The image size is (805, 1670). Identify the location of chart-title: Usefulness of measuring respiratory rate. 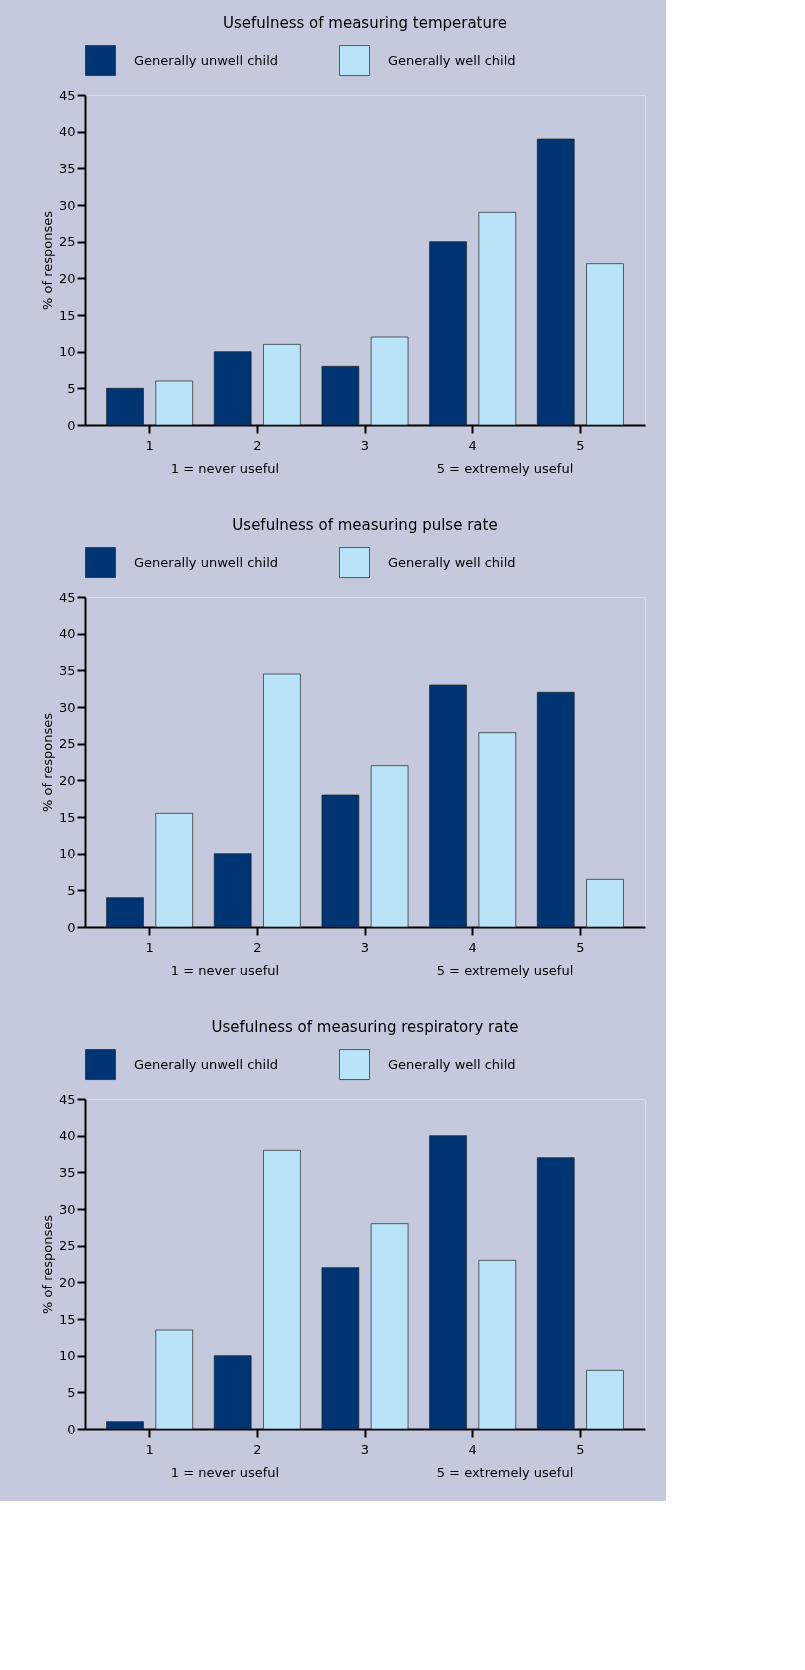
(365, 1027).